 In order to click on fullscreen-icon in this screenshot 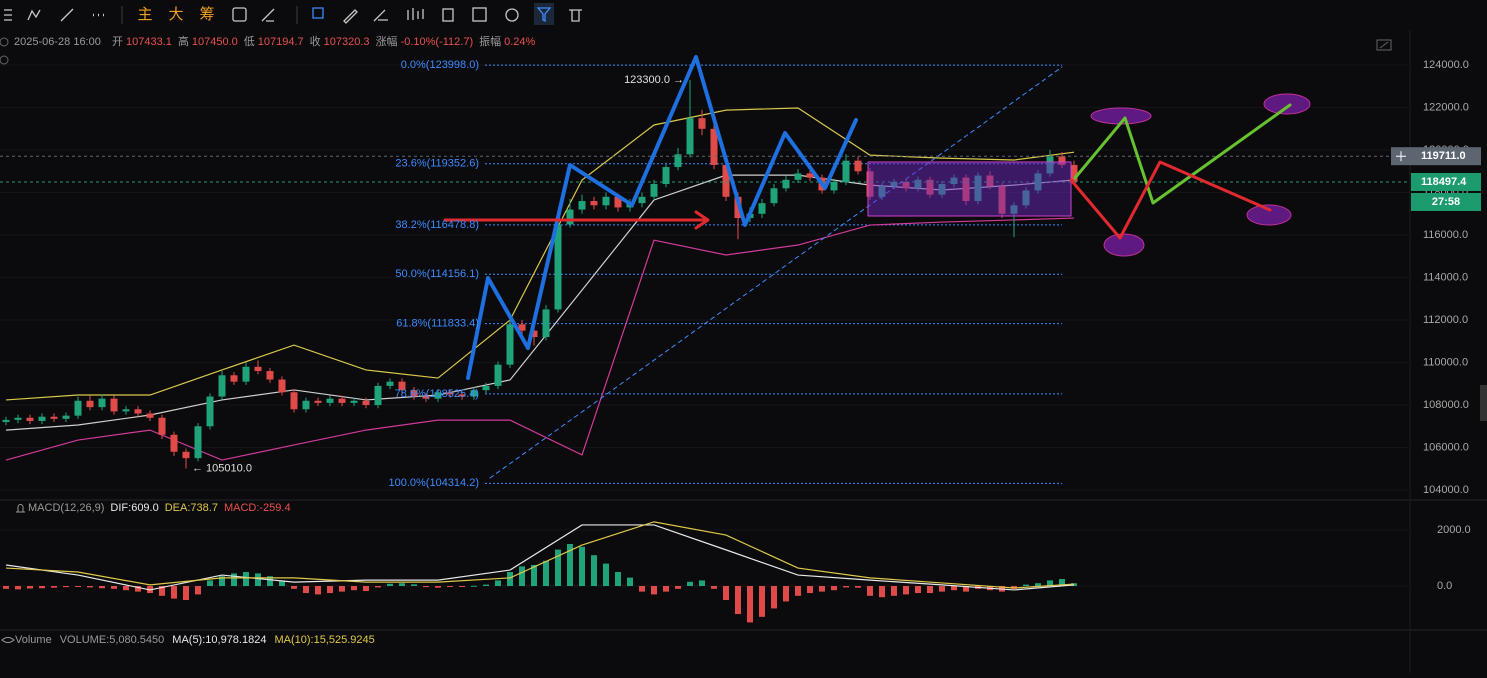, I will do `click(1384, 45)`.